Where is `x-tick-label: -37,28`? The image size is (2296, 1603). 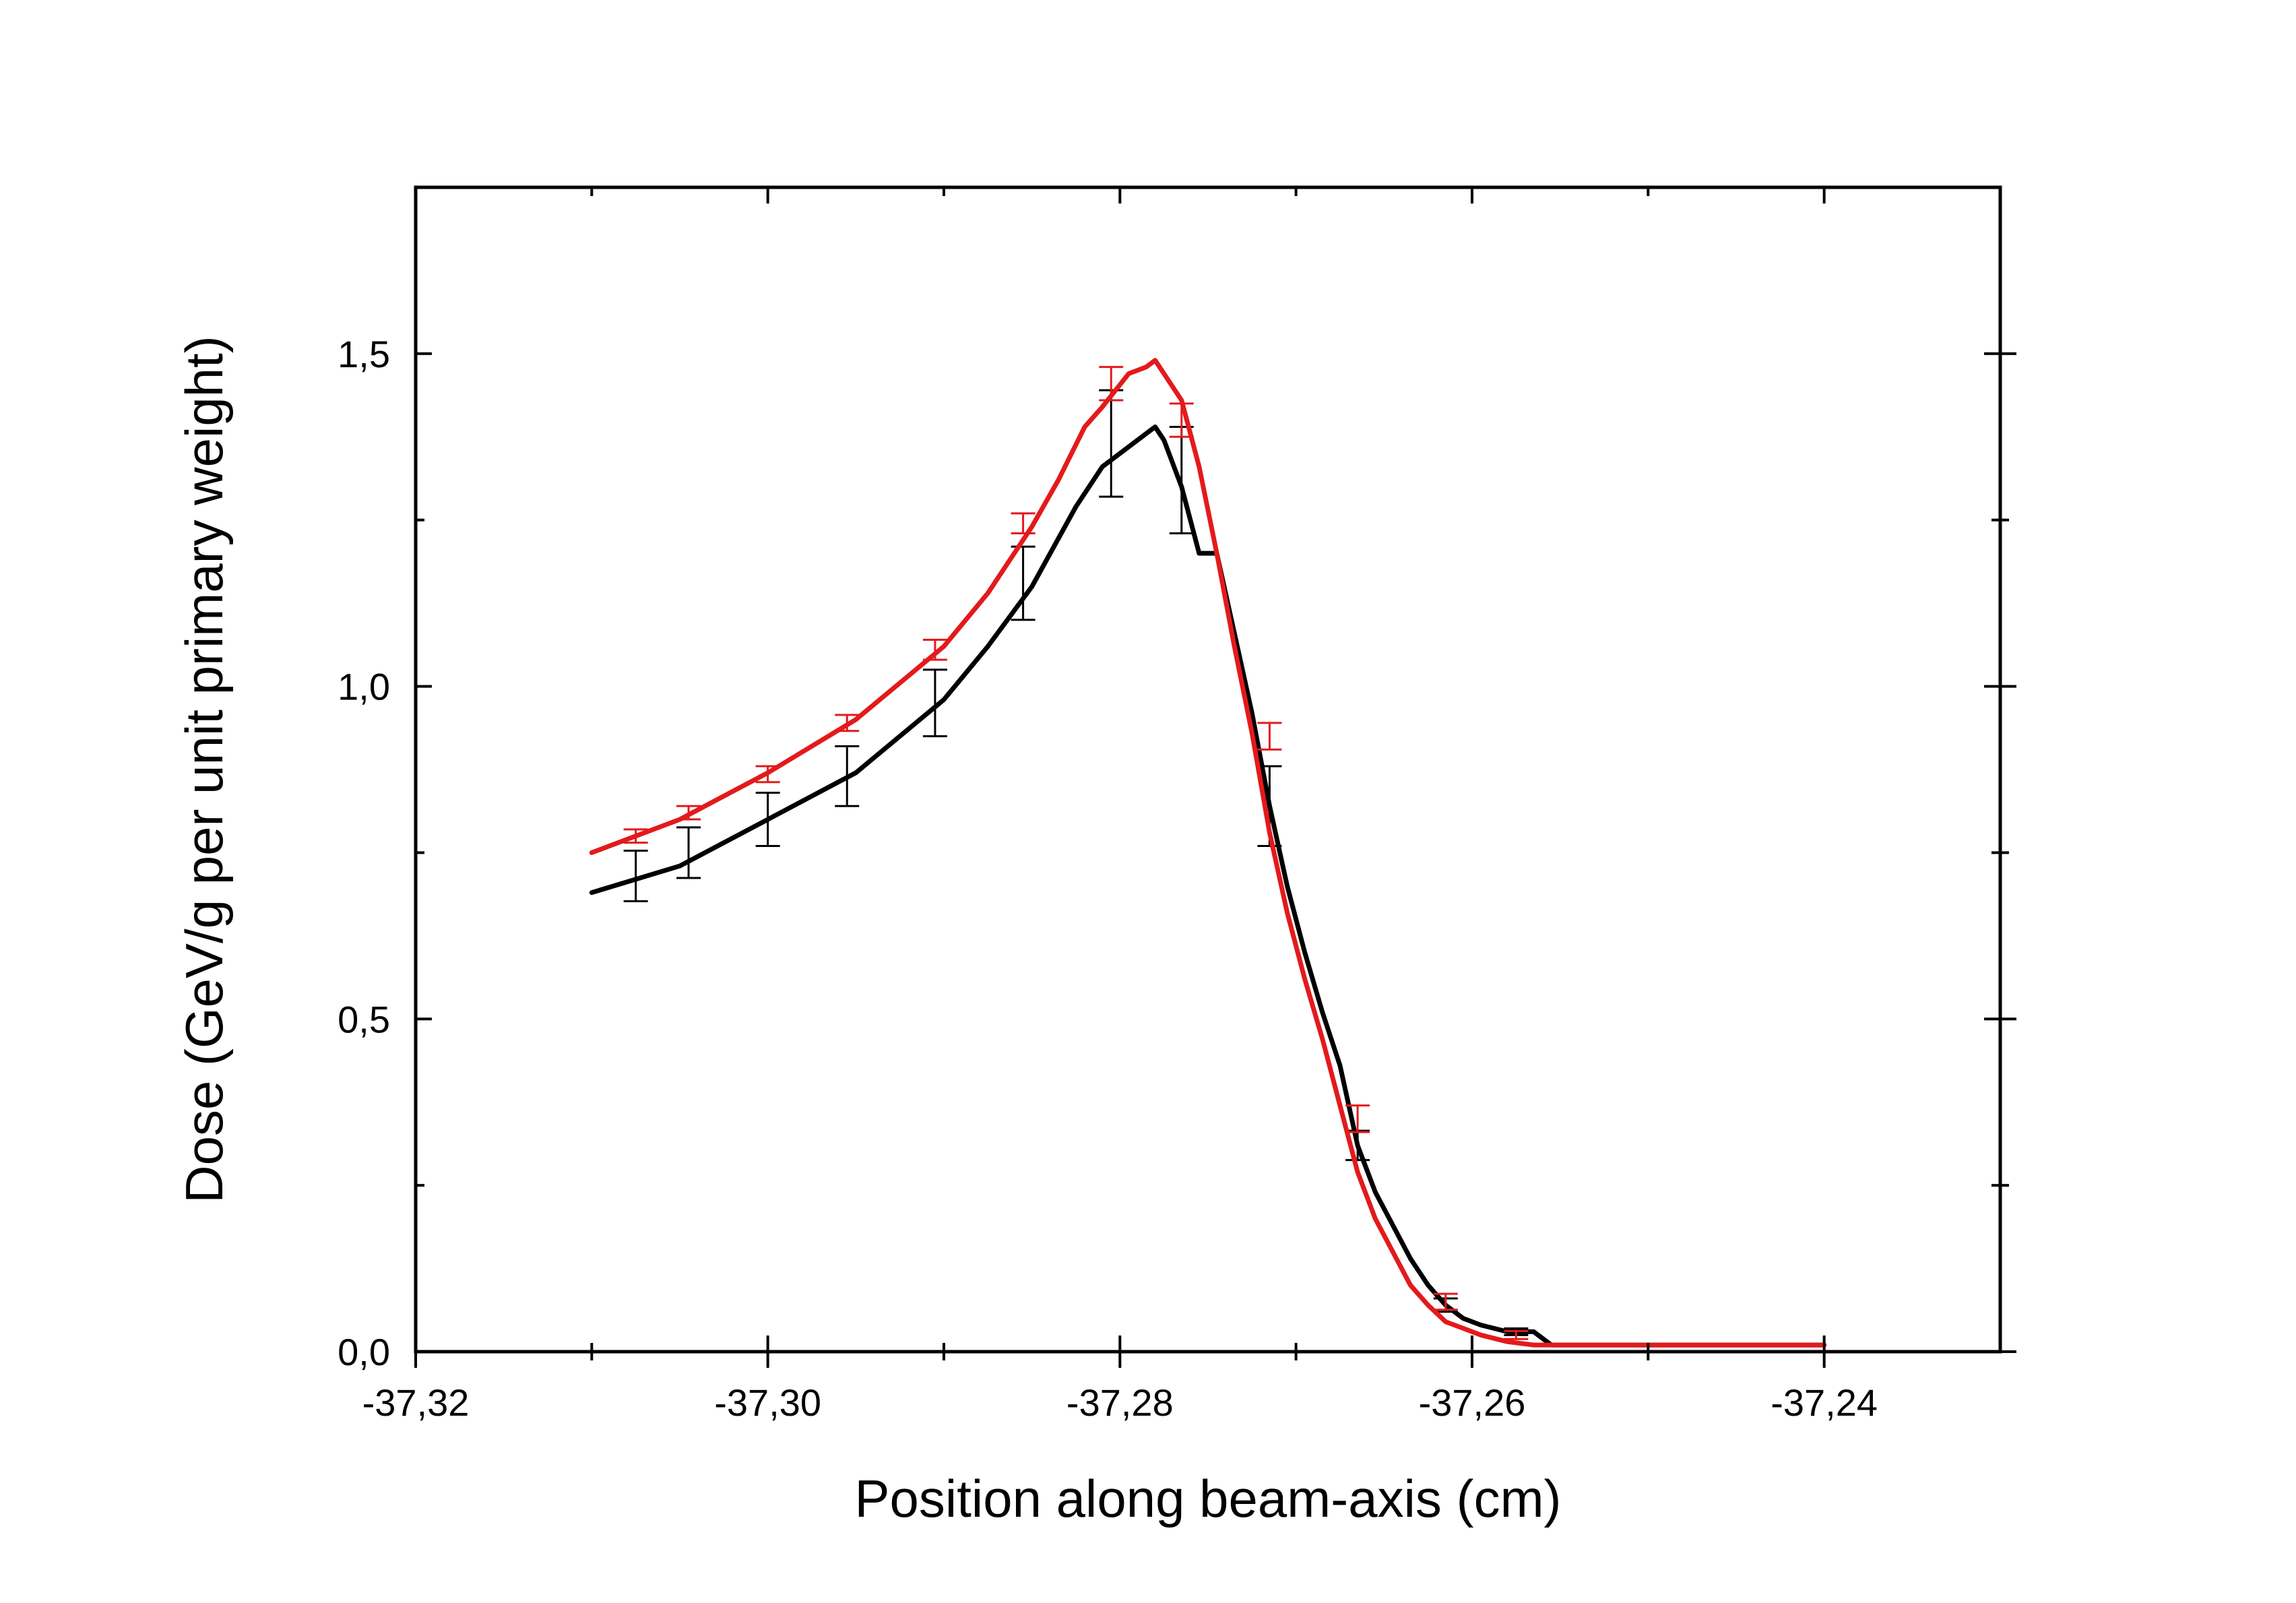 x-tick-label: -37,28 is located at coordinates (1120, 1402).